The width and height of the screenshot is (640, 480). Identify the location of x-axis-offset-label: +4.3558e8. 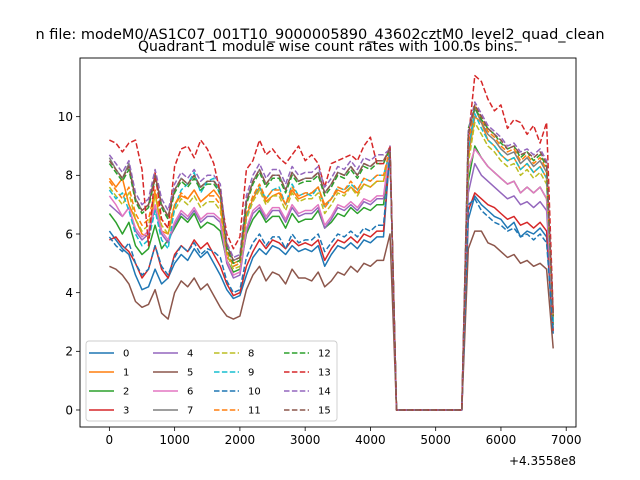
(542, 461).